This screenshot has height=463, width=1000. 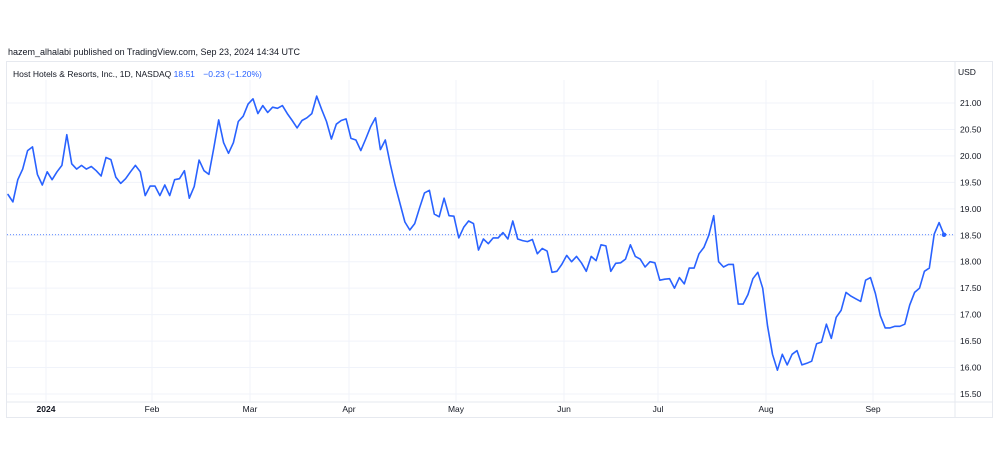 I want to click on y-tick-label: 21.00, so click(x=971, y=103).